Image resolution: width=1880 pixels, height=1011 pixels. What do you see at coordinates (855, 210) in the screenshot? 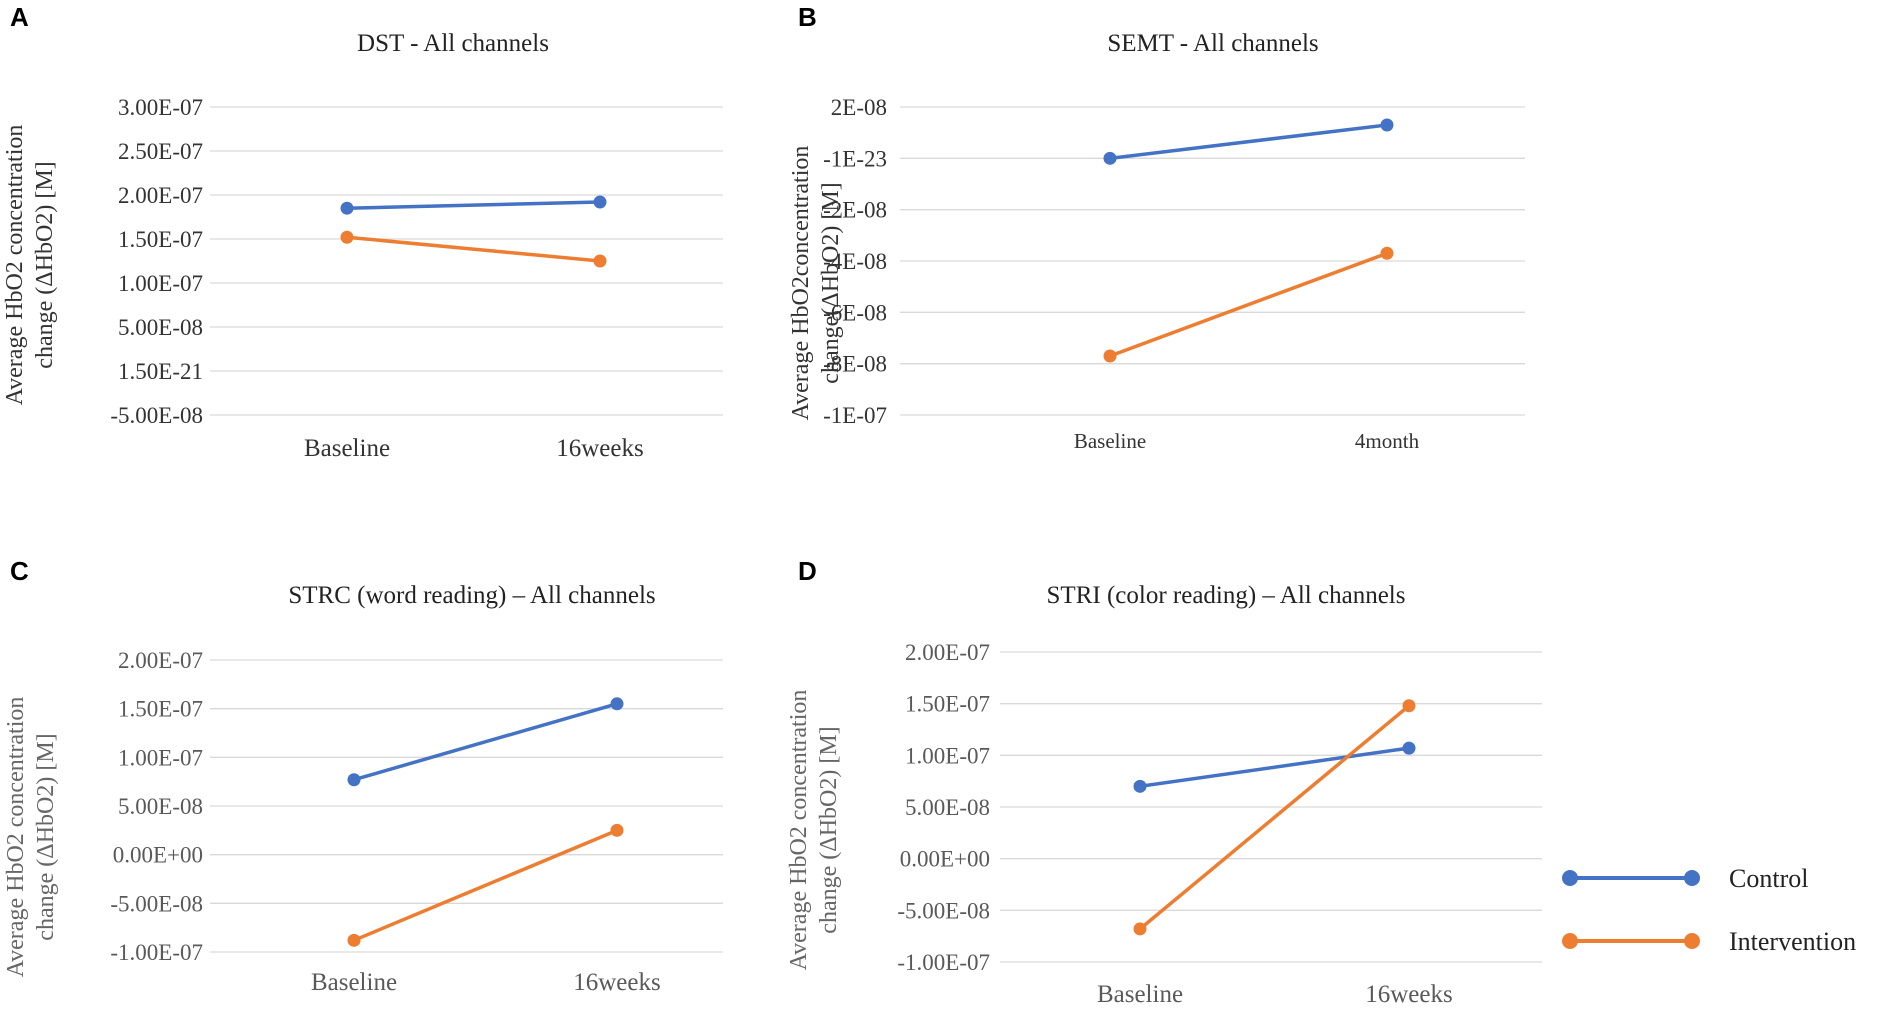
I see `y-tick-label: -2E-08` at bounding box center [855, 210].